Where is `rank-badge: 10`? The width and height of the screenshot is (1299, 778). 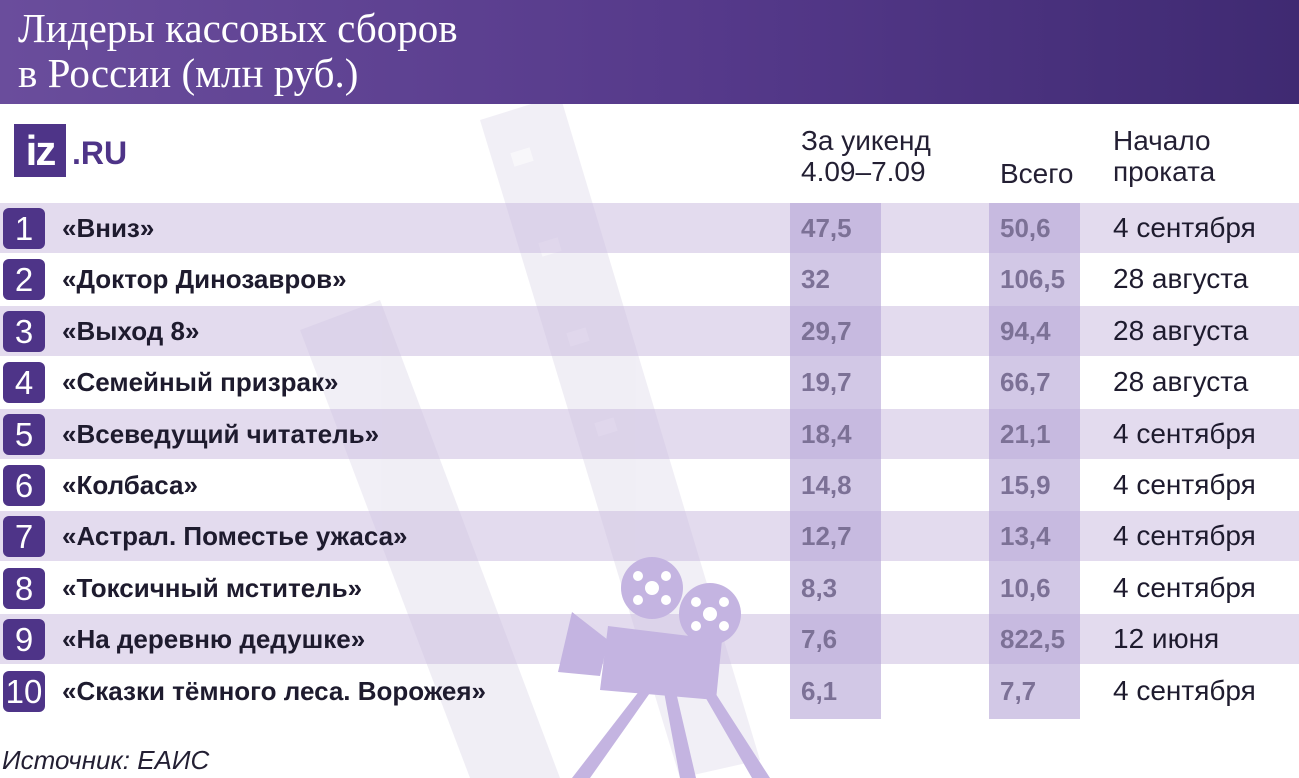 rank-badge: 10 is located at coordinates (24, 691).